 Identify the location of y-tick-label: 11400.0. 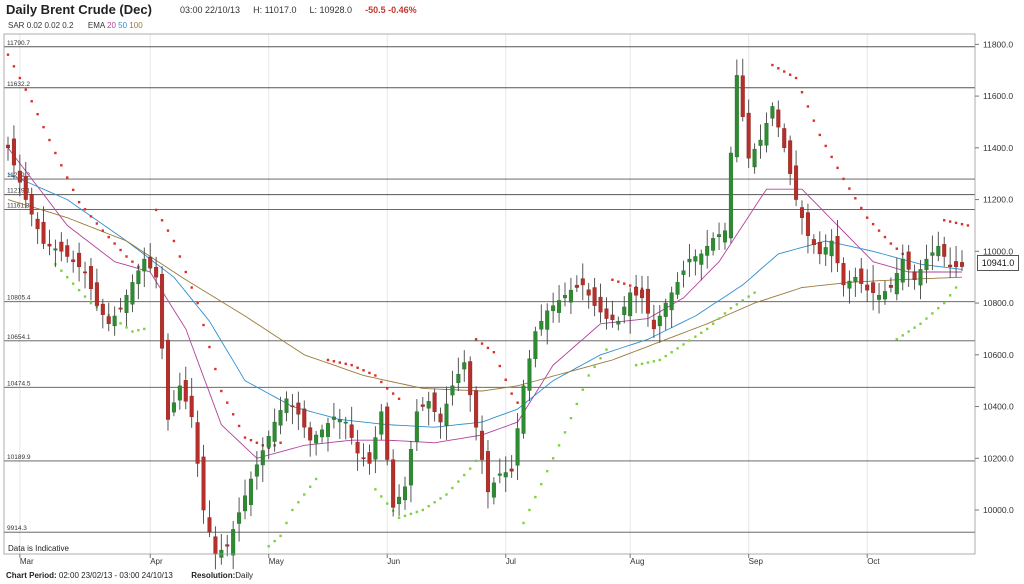
(998, 148).